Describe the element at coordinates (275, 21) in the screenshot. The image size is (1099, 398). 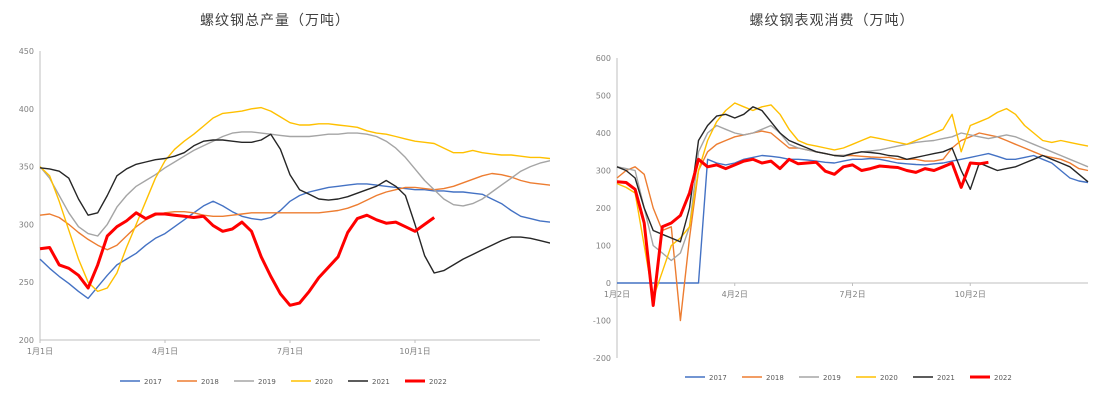
I see `chart-title: 螺纹钢总产量（万吨）` at that location.